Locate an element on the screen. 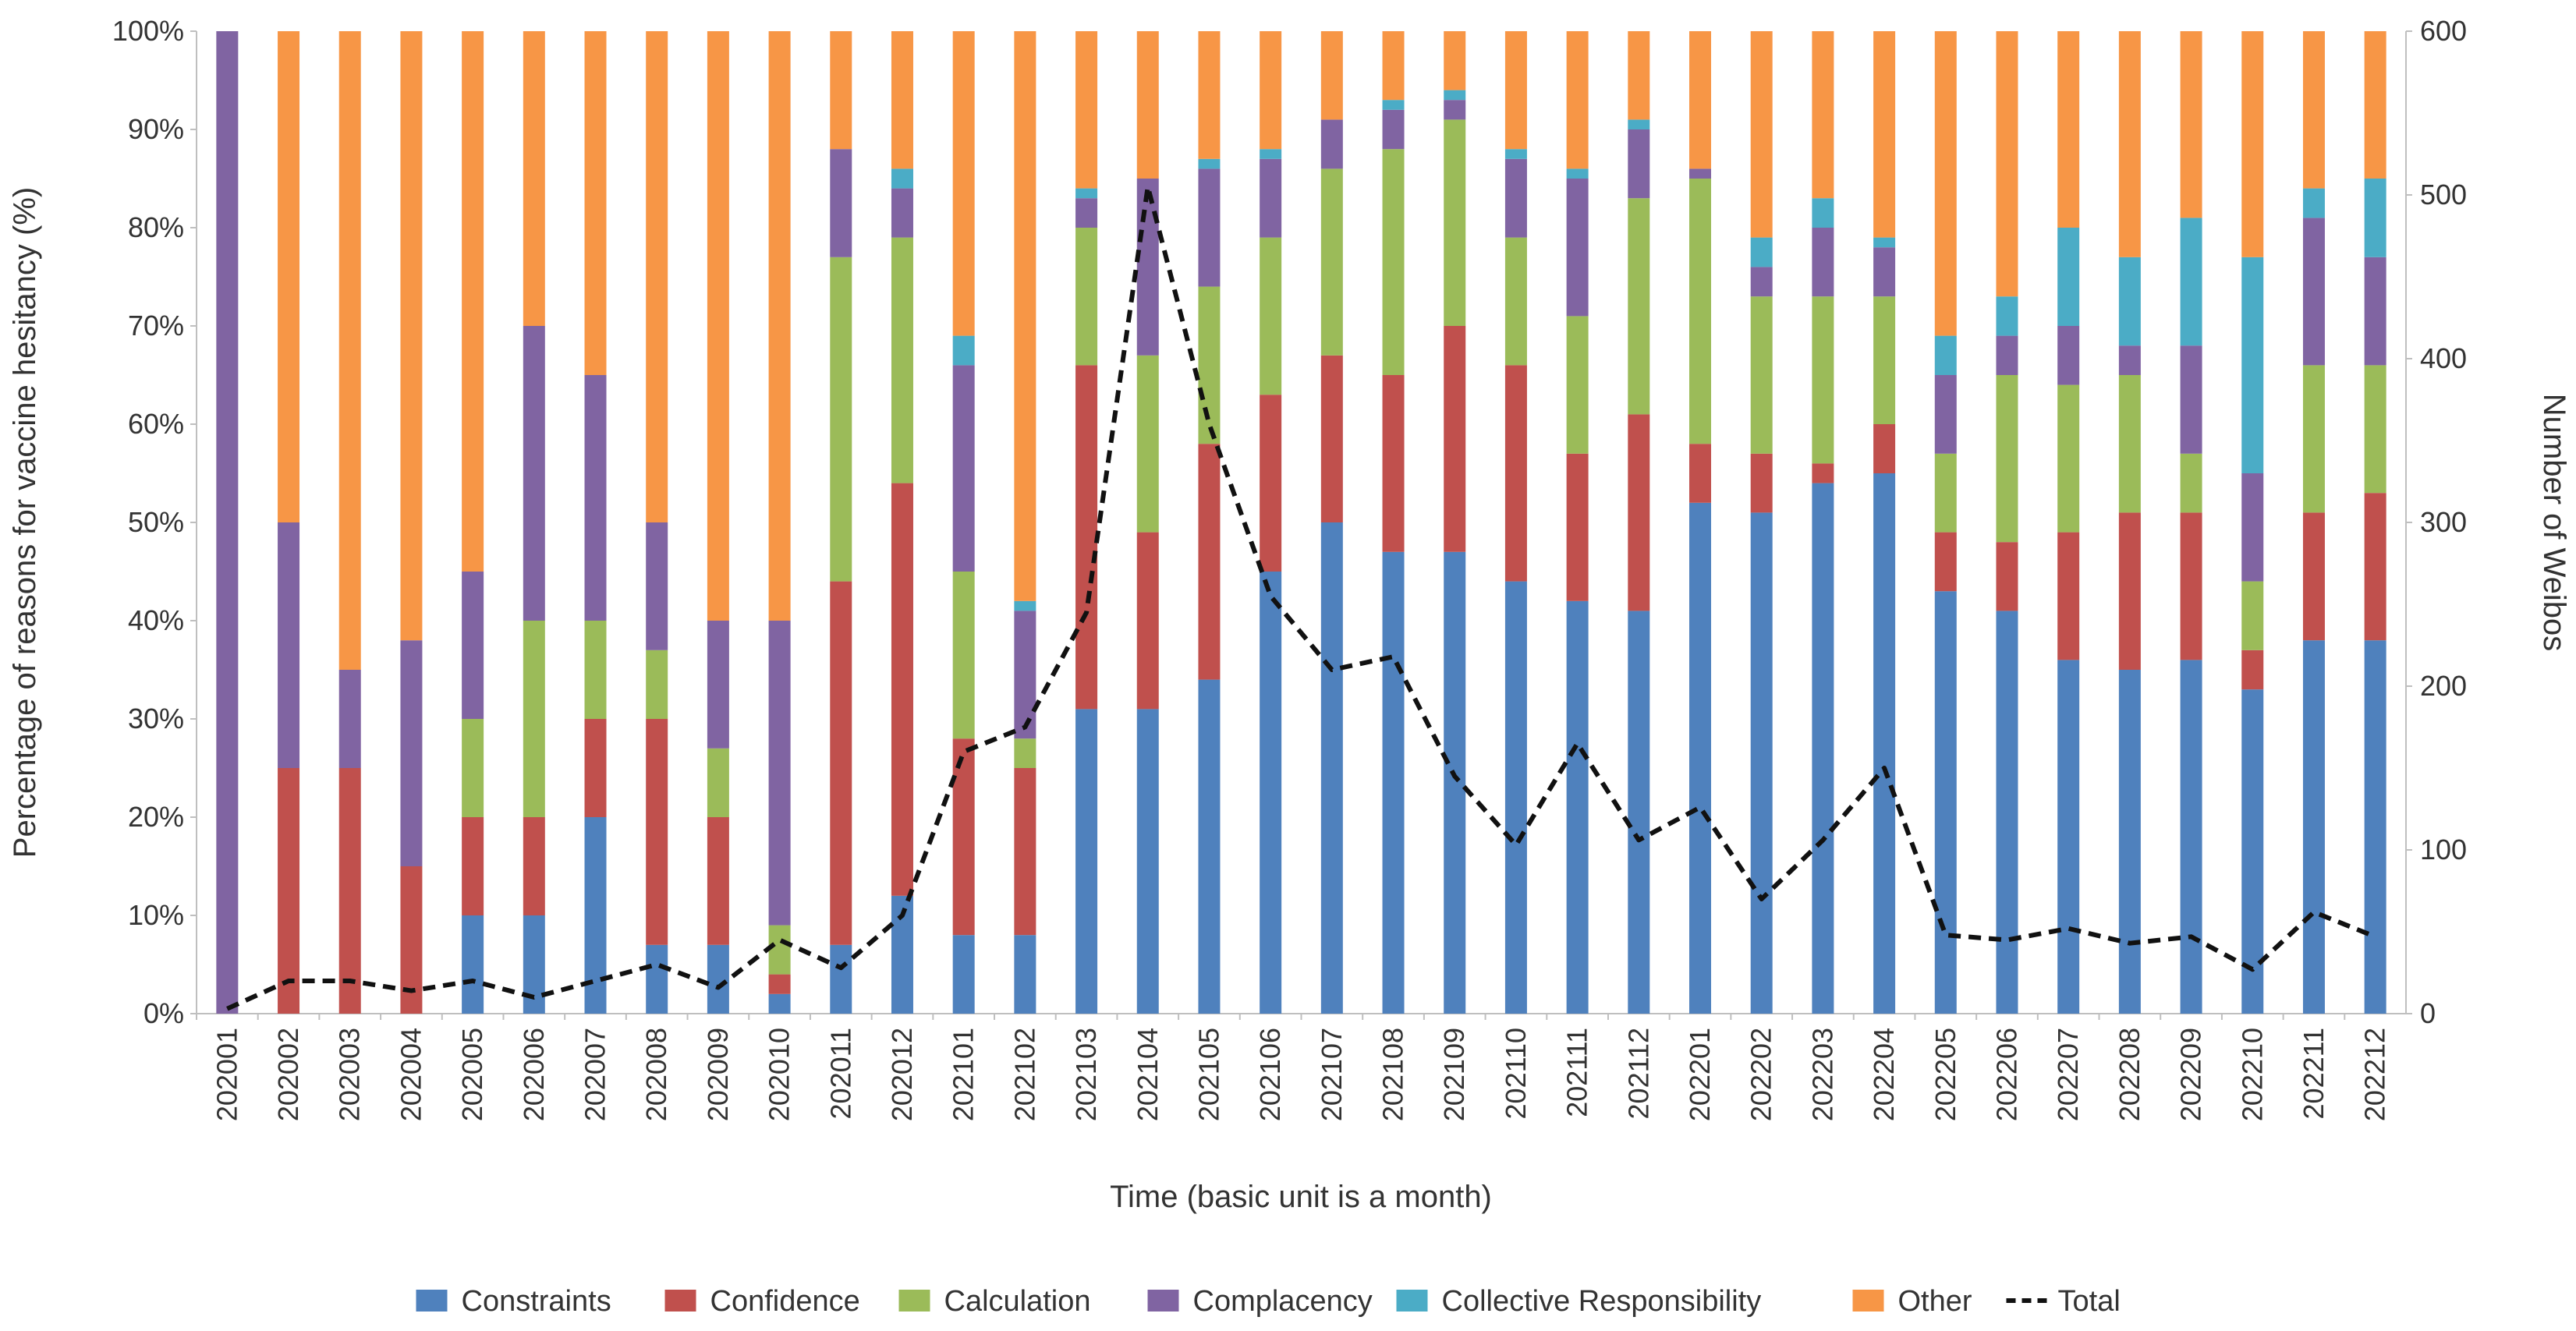  x-tick-label: 202008 is located at coordinates (656, 1074).